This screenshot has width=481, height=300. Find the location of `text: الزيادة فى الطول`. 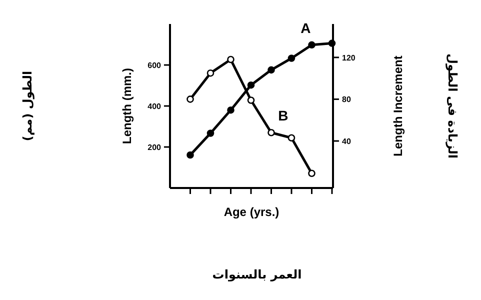

text: الزيادة فى الطول is located at coordinates (453, 106).